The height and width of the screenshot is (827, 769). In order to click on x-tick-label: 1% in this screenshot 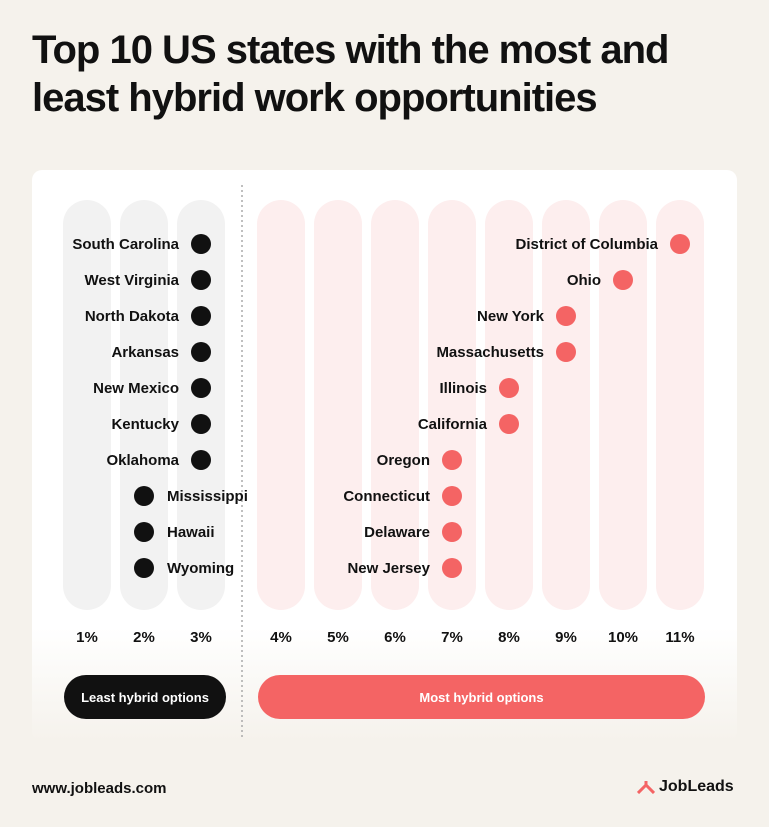, I will do `click(87, 637)`.